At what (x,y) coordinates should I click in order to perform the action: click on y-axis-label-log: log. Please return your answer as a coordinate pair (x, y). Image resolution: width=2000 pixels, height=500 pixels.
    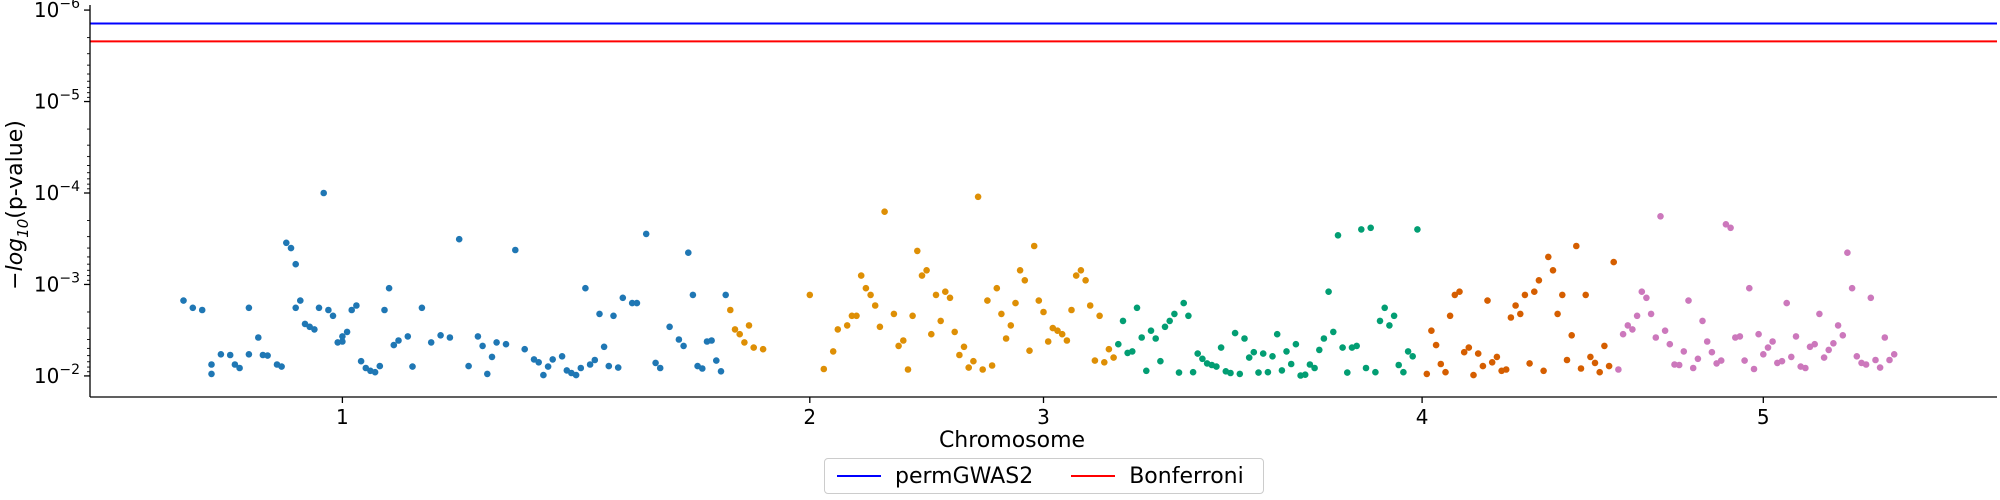
    Looking at the image, I should click on (15, 255).